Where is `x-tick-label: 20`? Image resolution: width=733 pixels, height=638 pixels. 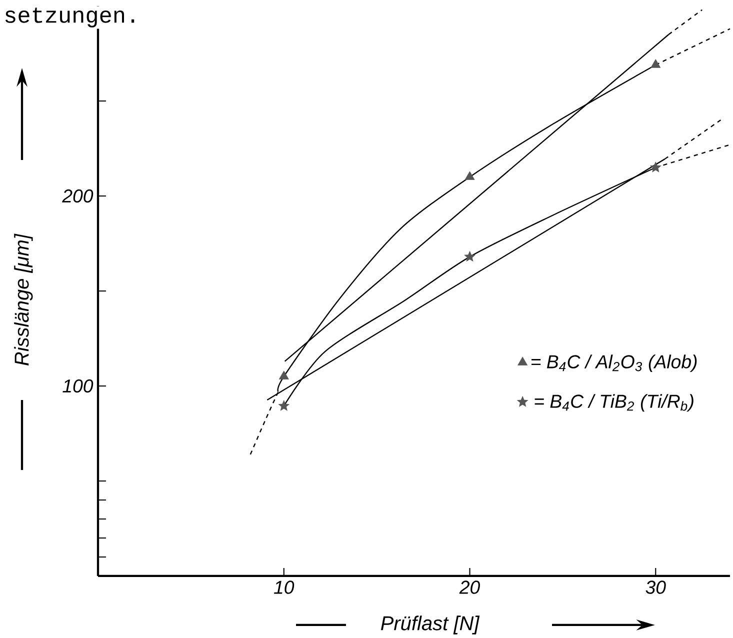 x-tick-label: 20 is located at coordinates (469, 587).